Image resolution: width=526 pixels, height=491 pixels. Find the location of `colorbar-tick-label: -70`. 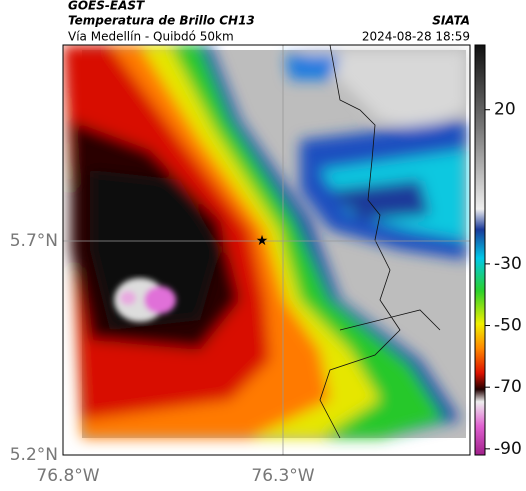

colorbar-tick-label: -70 is located at coordinates (508, 387).